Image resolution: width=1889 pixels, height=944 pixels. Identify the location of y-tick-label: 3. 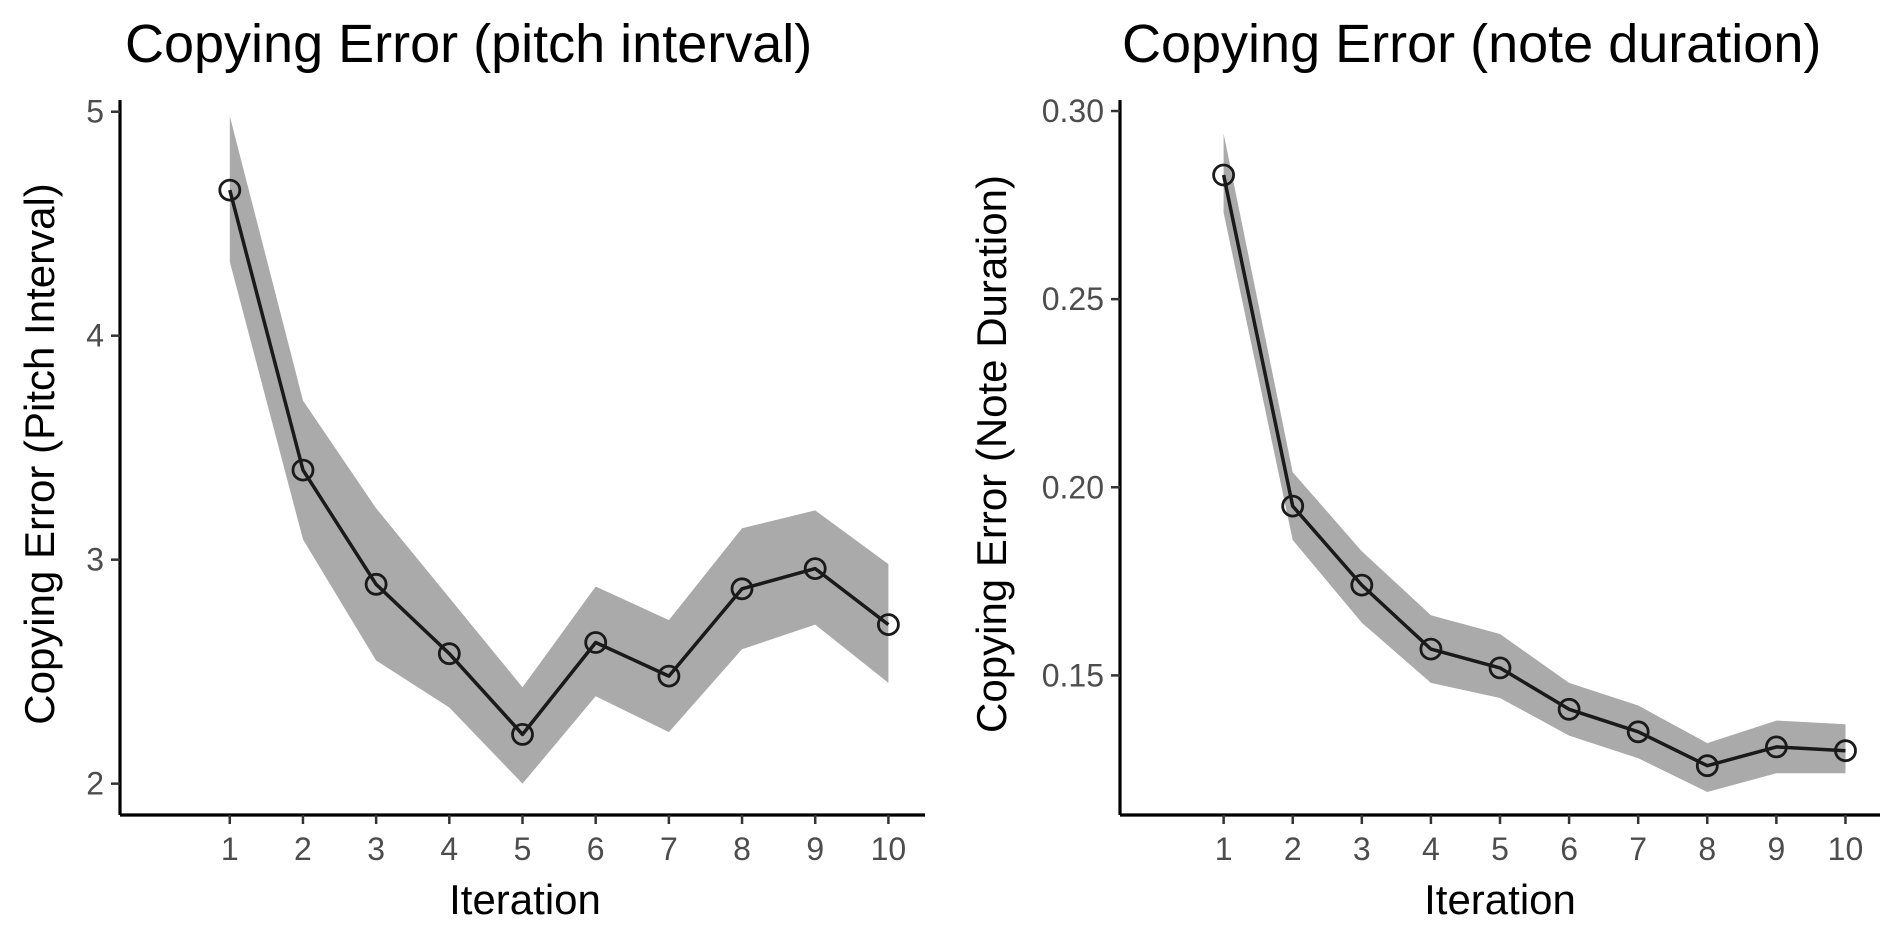
(95, 560).